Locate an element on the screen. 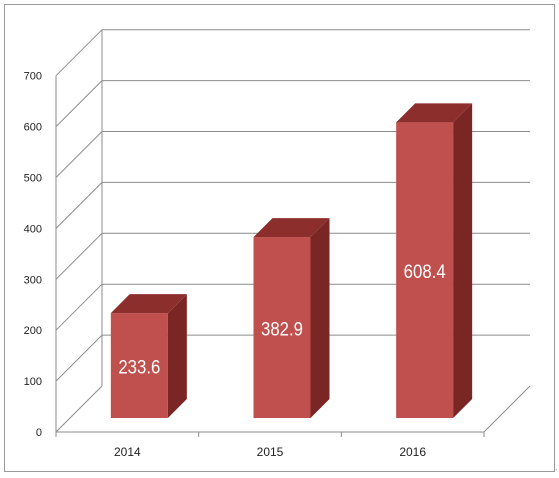  bar-2016 is located at coordinates (425, 270).